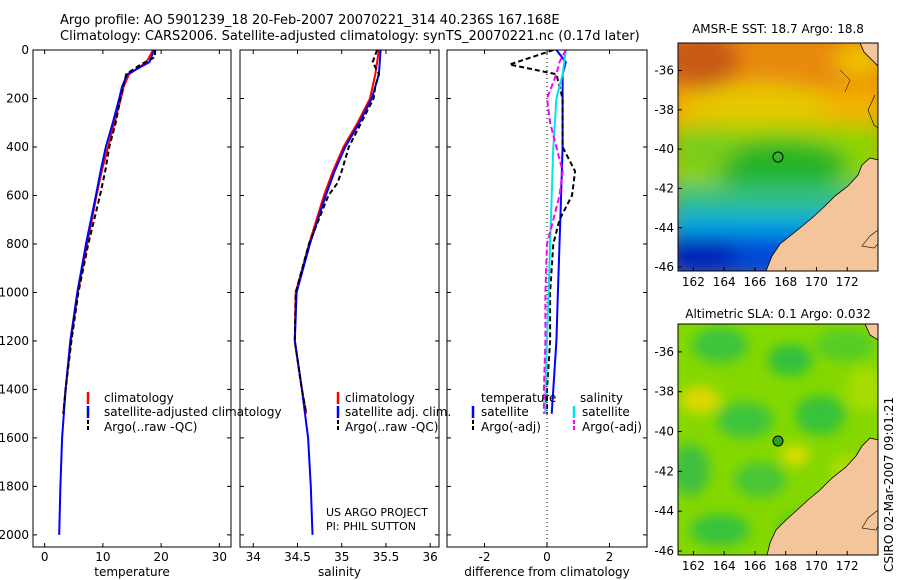 This screenshot has height=580, width=900. Describe the element at coordinates (601, 398) in the screenshot. I see `diff-legend-sal-heading: salinity` at that location.